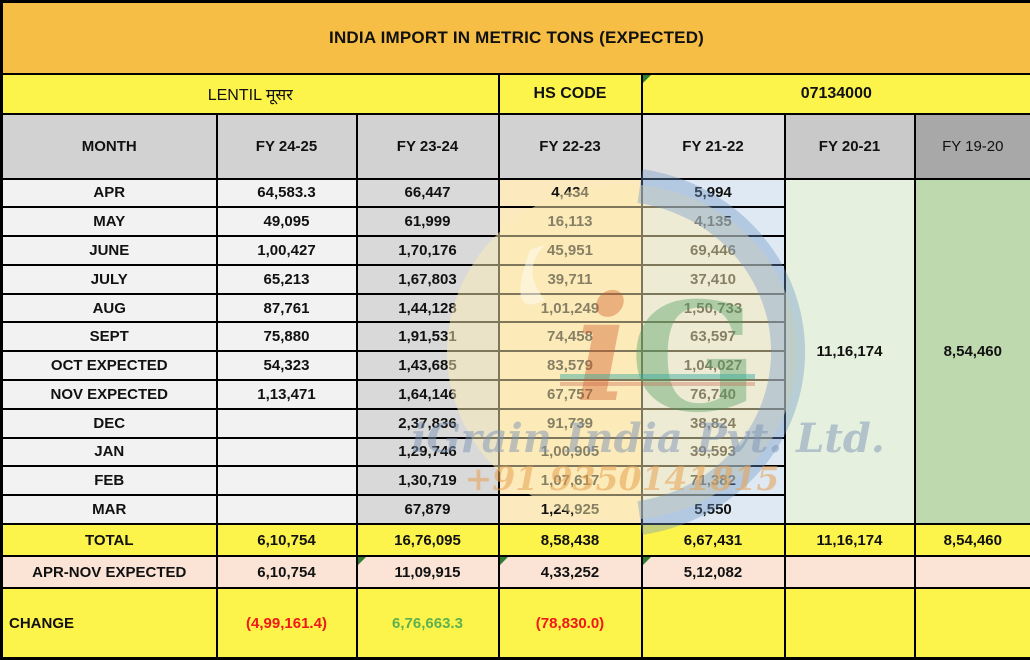  Describe the element at coordinates (109, 250) in the screenshot. I see `month-cell: JUNE` at that location.